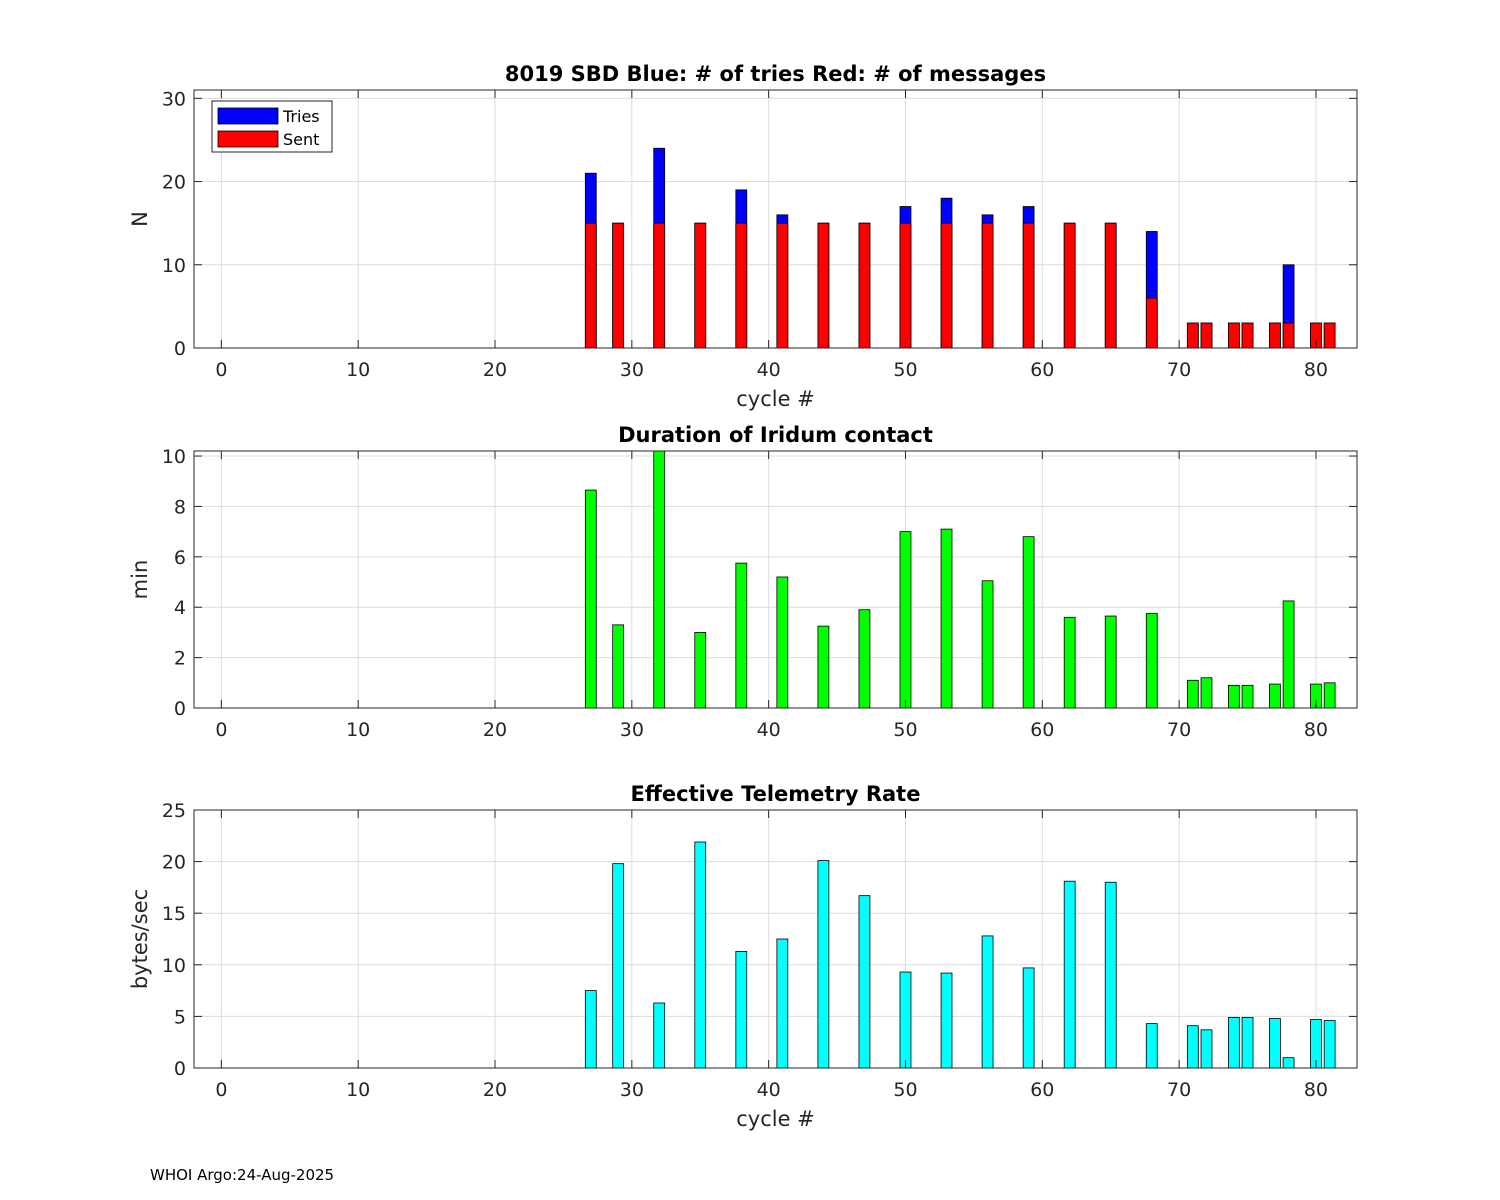  Describe the element at coordinates (140, 939) in the screenshot. I see `y-axis-label: bytes/sec` at that location.